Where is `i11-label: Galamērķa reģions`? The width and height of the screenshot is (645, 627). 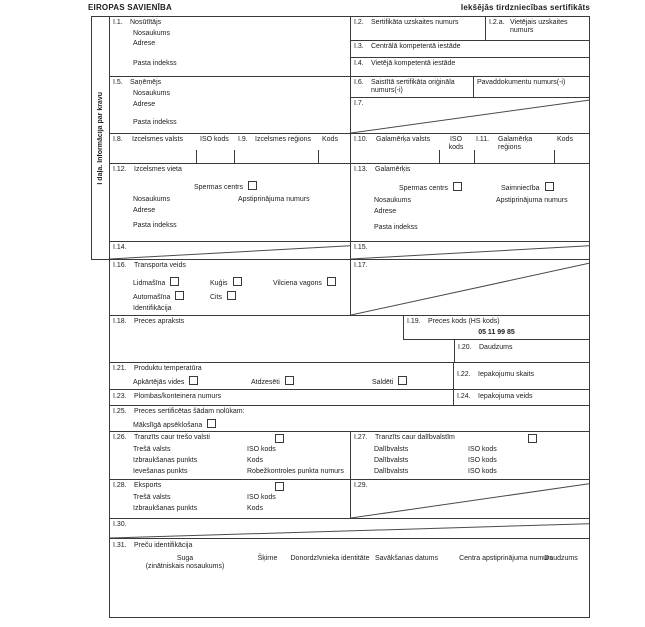 i11-label: Galamērķa reģions is located at coordinates (515, 144).